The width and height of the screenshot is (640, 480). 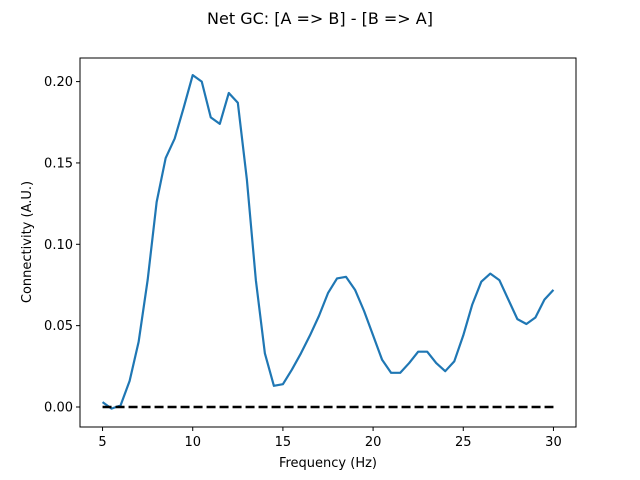 I want to click on y-tick-label: 0.00, so click(x=58, y=407).